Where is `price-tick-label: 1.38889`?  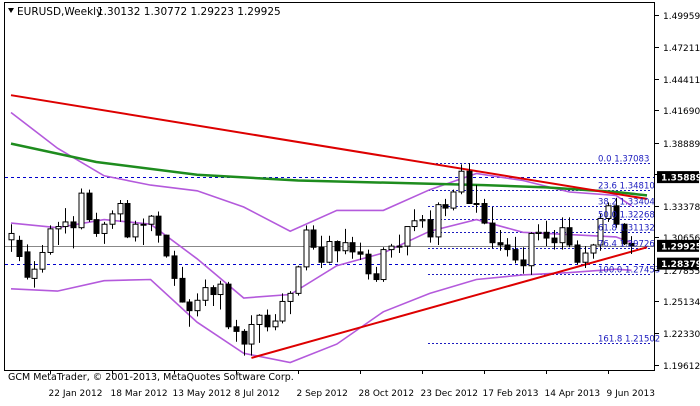
price-tick-label: 1.38889 is located at coordinates (681, 145).